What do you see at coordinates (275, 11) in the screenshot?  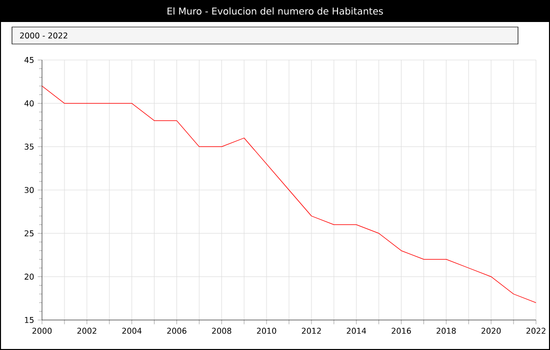 I see `chart-title: El Muro - Evolucion del numero de Habitantes` at bounding box center [275, 11].